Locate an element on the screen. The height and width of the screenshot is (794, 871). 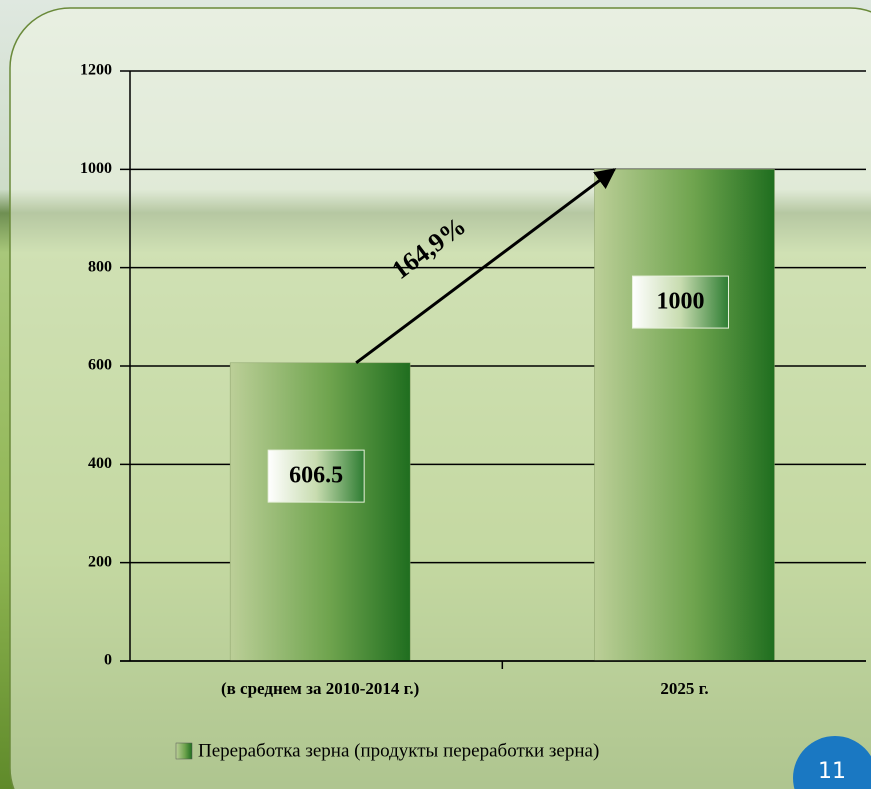
y-tick-label: 200 is located at coordinates (100, 561).